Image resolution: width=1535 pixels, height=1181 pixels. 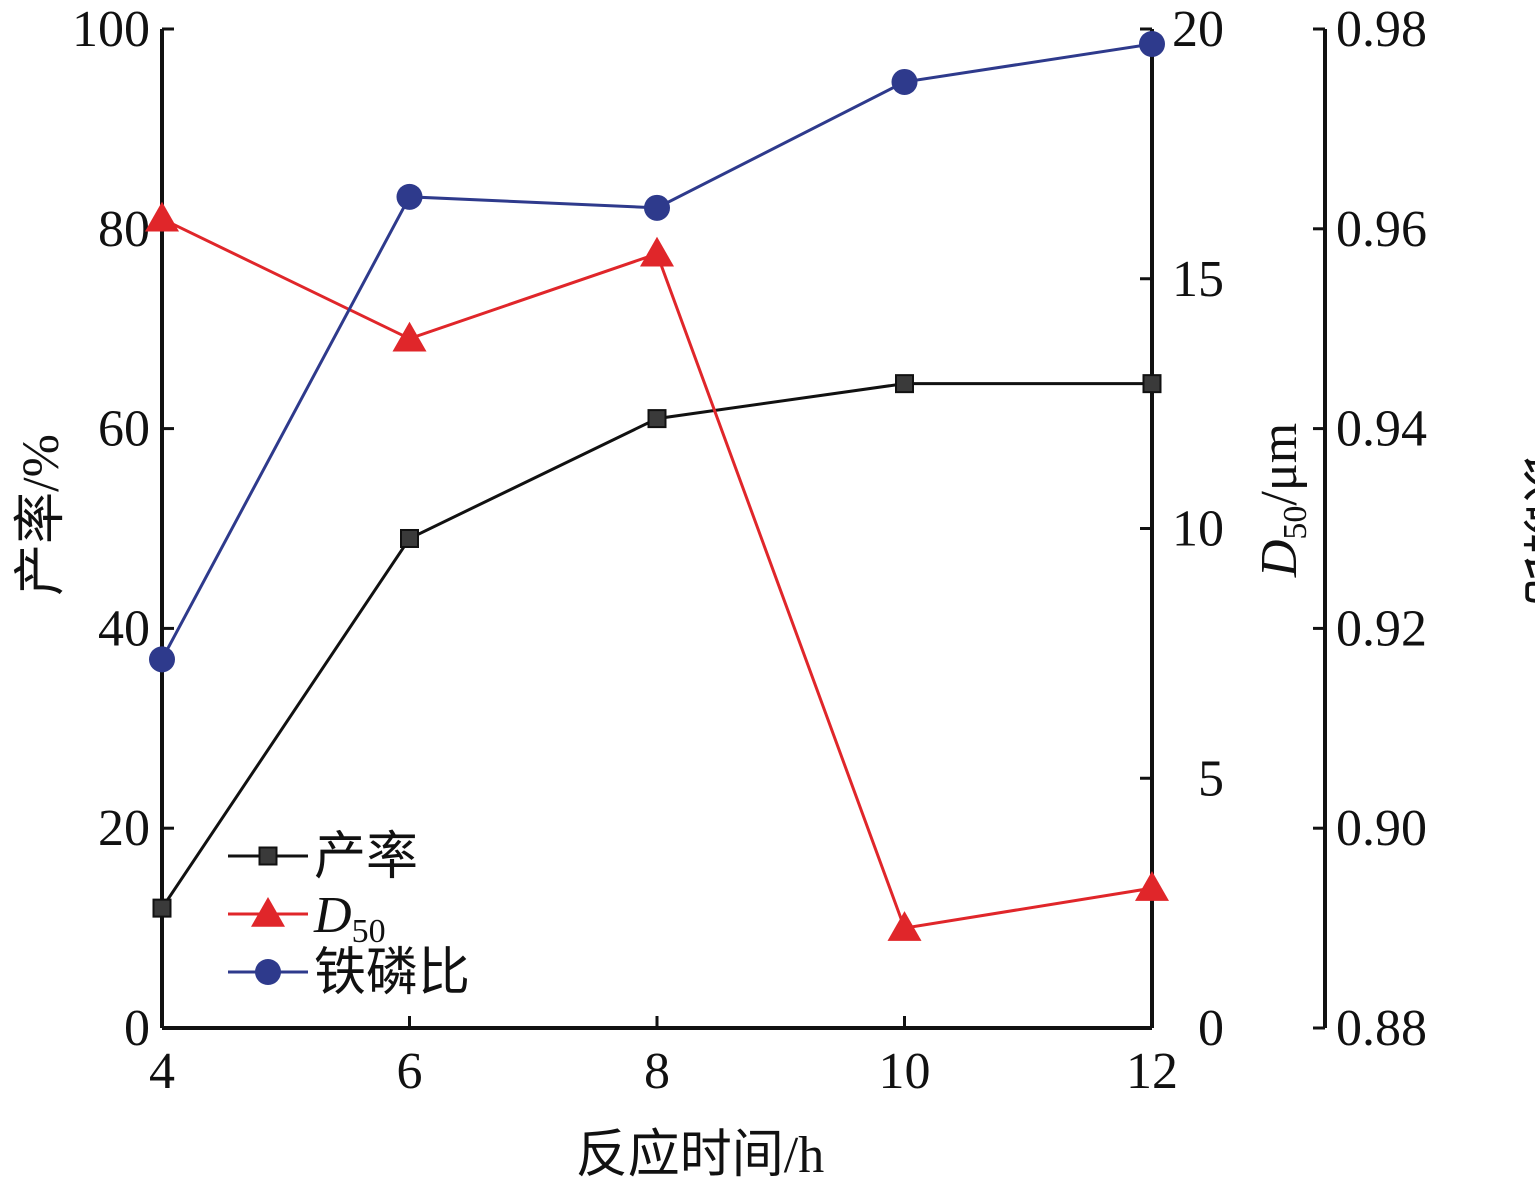 I want to click on left-tick-label: 60, so click(x=124, y=429).